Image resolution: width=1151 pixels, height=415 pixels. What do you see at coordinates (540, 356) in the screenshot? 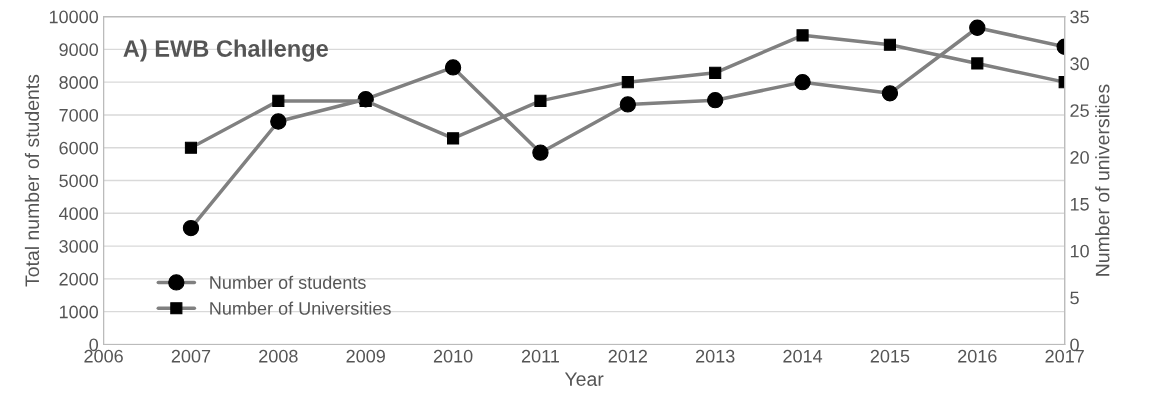
I see `x-tick-label: 2011` at bounding box center [540, 356].